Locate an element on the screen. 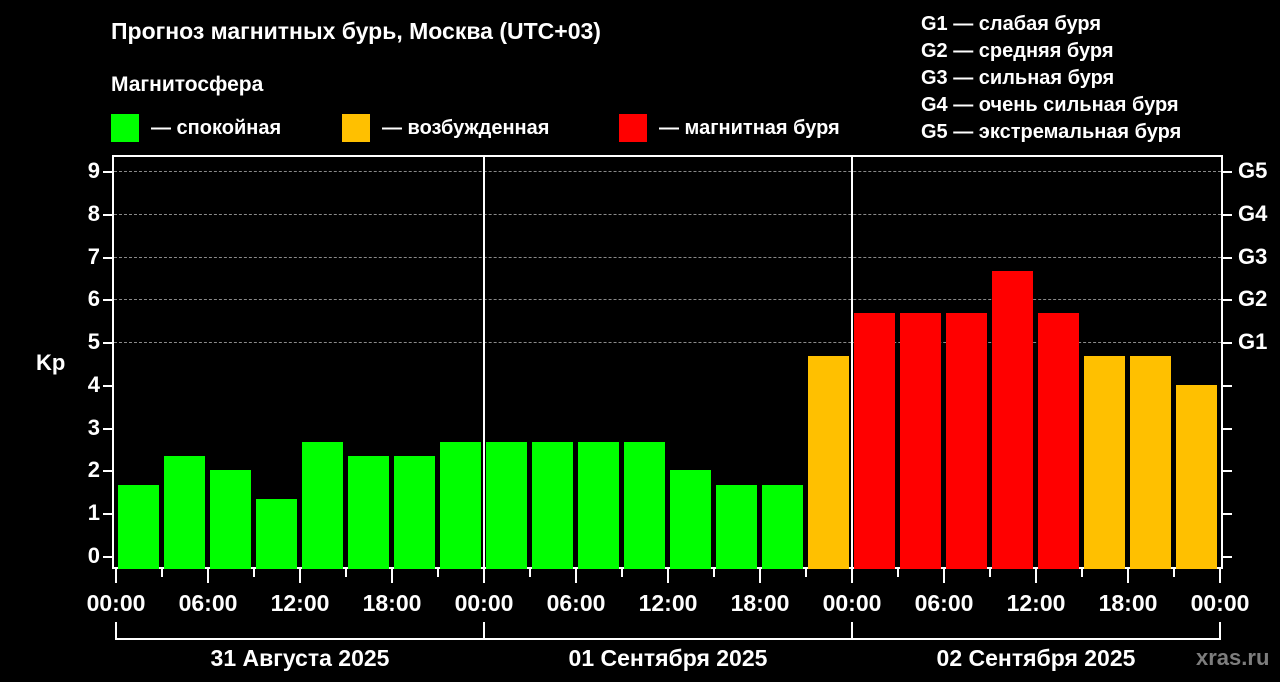 This screenshot has width=1280, height=682. y-tick-label: 5 is located at coordinates (93, 341).